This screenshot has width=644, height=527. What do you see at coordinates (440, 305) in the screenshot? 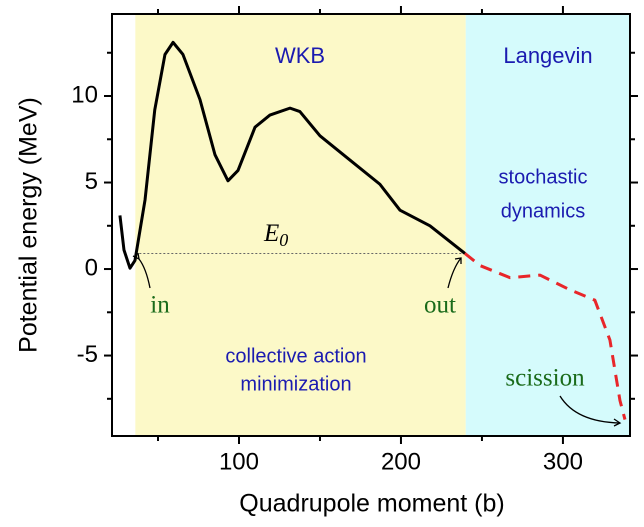
I see `annotation: out` at bounding box center [440, 305].